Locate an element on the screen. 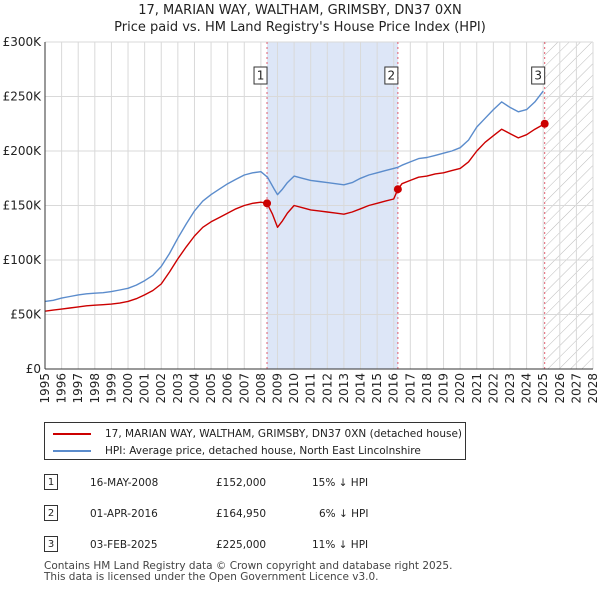 The height and width of the screenshot is (590, 600). x-tick-label: 2024 is located at coordinates (527, 388).